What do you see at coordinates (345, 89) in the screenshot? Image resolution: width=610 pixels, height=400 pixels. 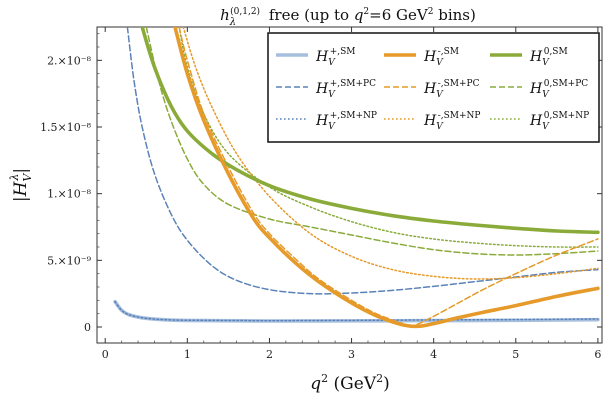 I see `legend-label-plus-pc: HV+,SM+PC` at bounding box center [345, 89].